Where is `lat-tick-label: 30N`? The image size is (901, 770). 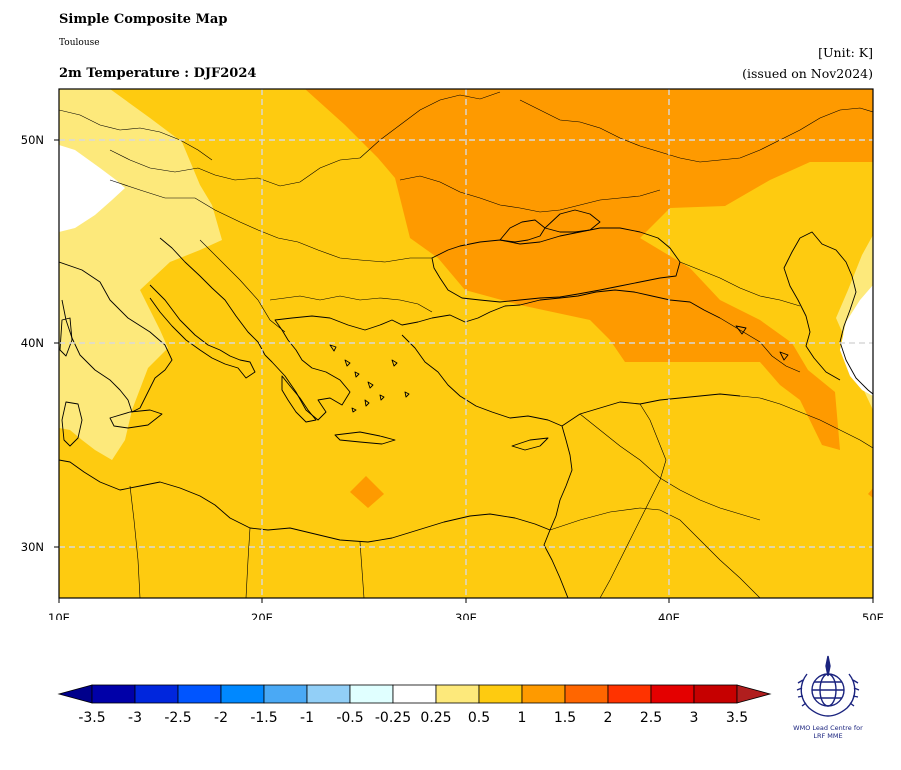 lat-tick-label: 30N is located at coordinates (32, 547).